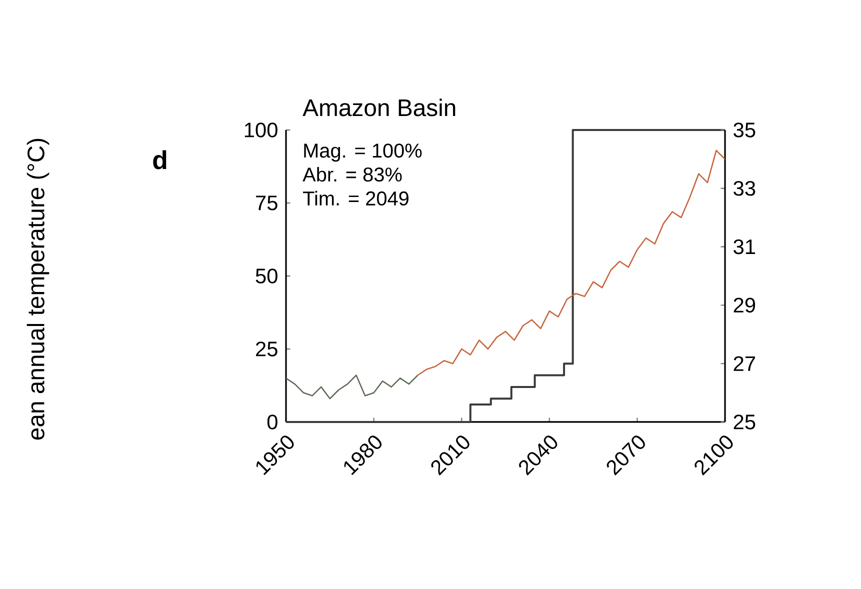 The height and width of the screenshot is (589, 861). I want to click on text: d, so click(159, 160).